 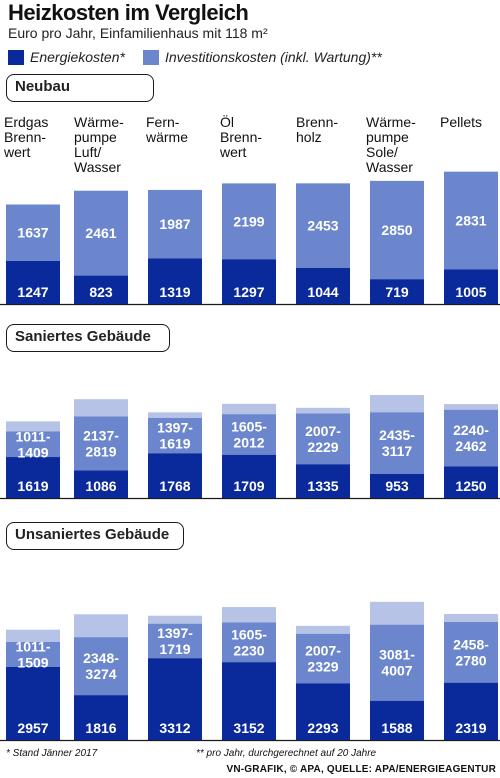 I want to click on category-label: Wärme-pumpe Luft/Wasser, so click(x=99, y=145).